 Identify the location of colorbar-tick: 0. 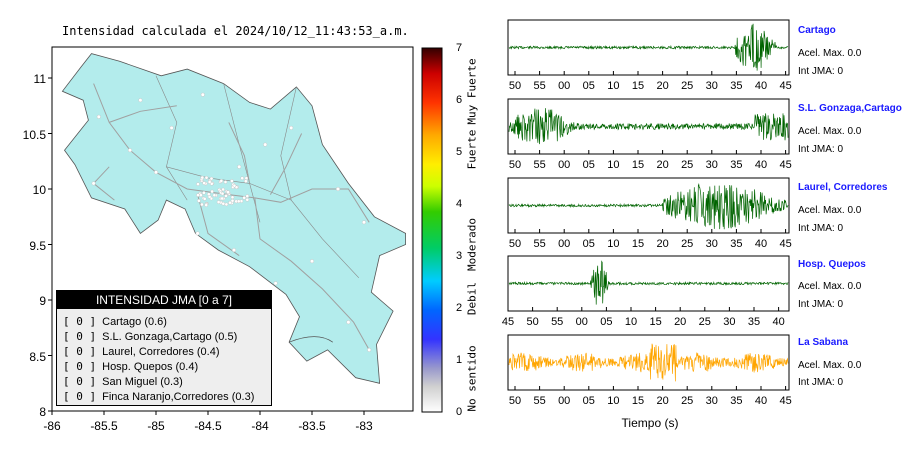
(459, 412).